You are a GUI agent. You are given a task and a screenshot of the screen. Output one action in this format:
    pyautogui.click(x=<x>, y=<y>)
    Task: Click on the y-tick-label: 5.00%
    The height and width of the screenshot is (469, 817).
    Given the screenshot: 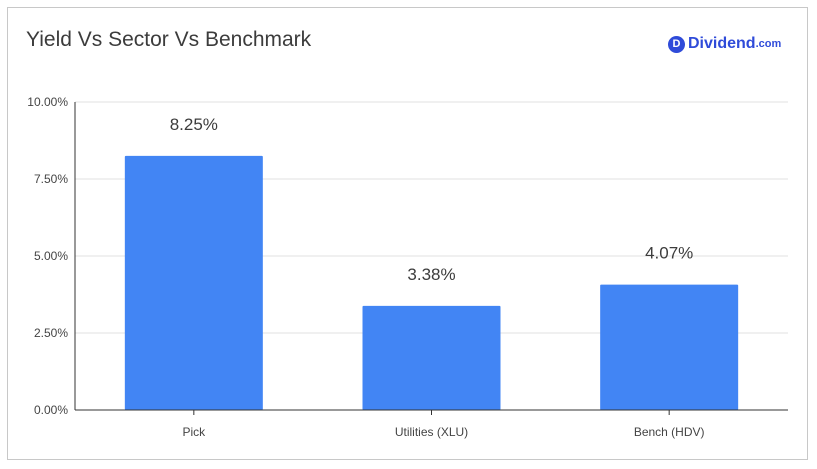 What is the action you would take?
    pyautogui.click(x=51, y=256)
    